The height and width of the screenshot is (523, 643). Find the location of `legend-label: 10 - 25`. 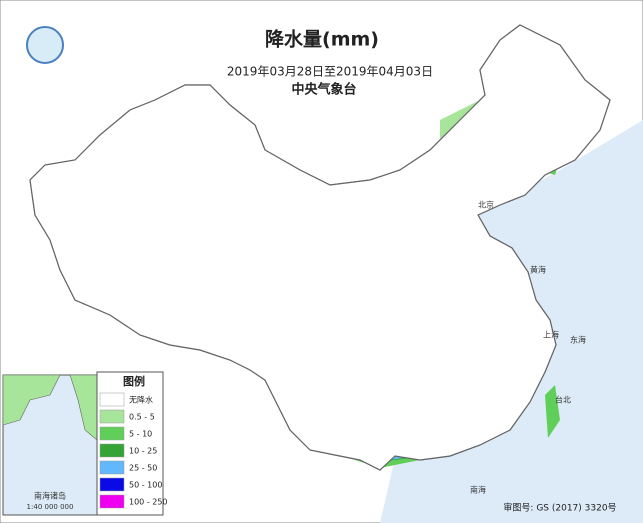

legend-label: 10 - 25 is located at coordinates (143, 451).